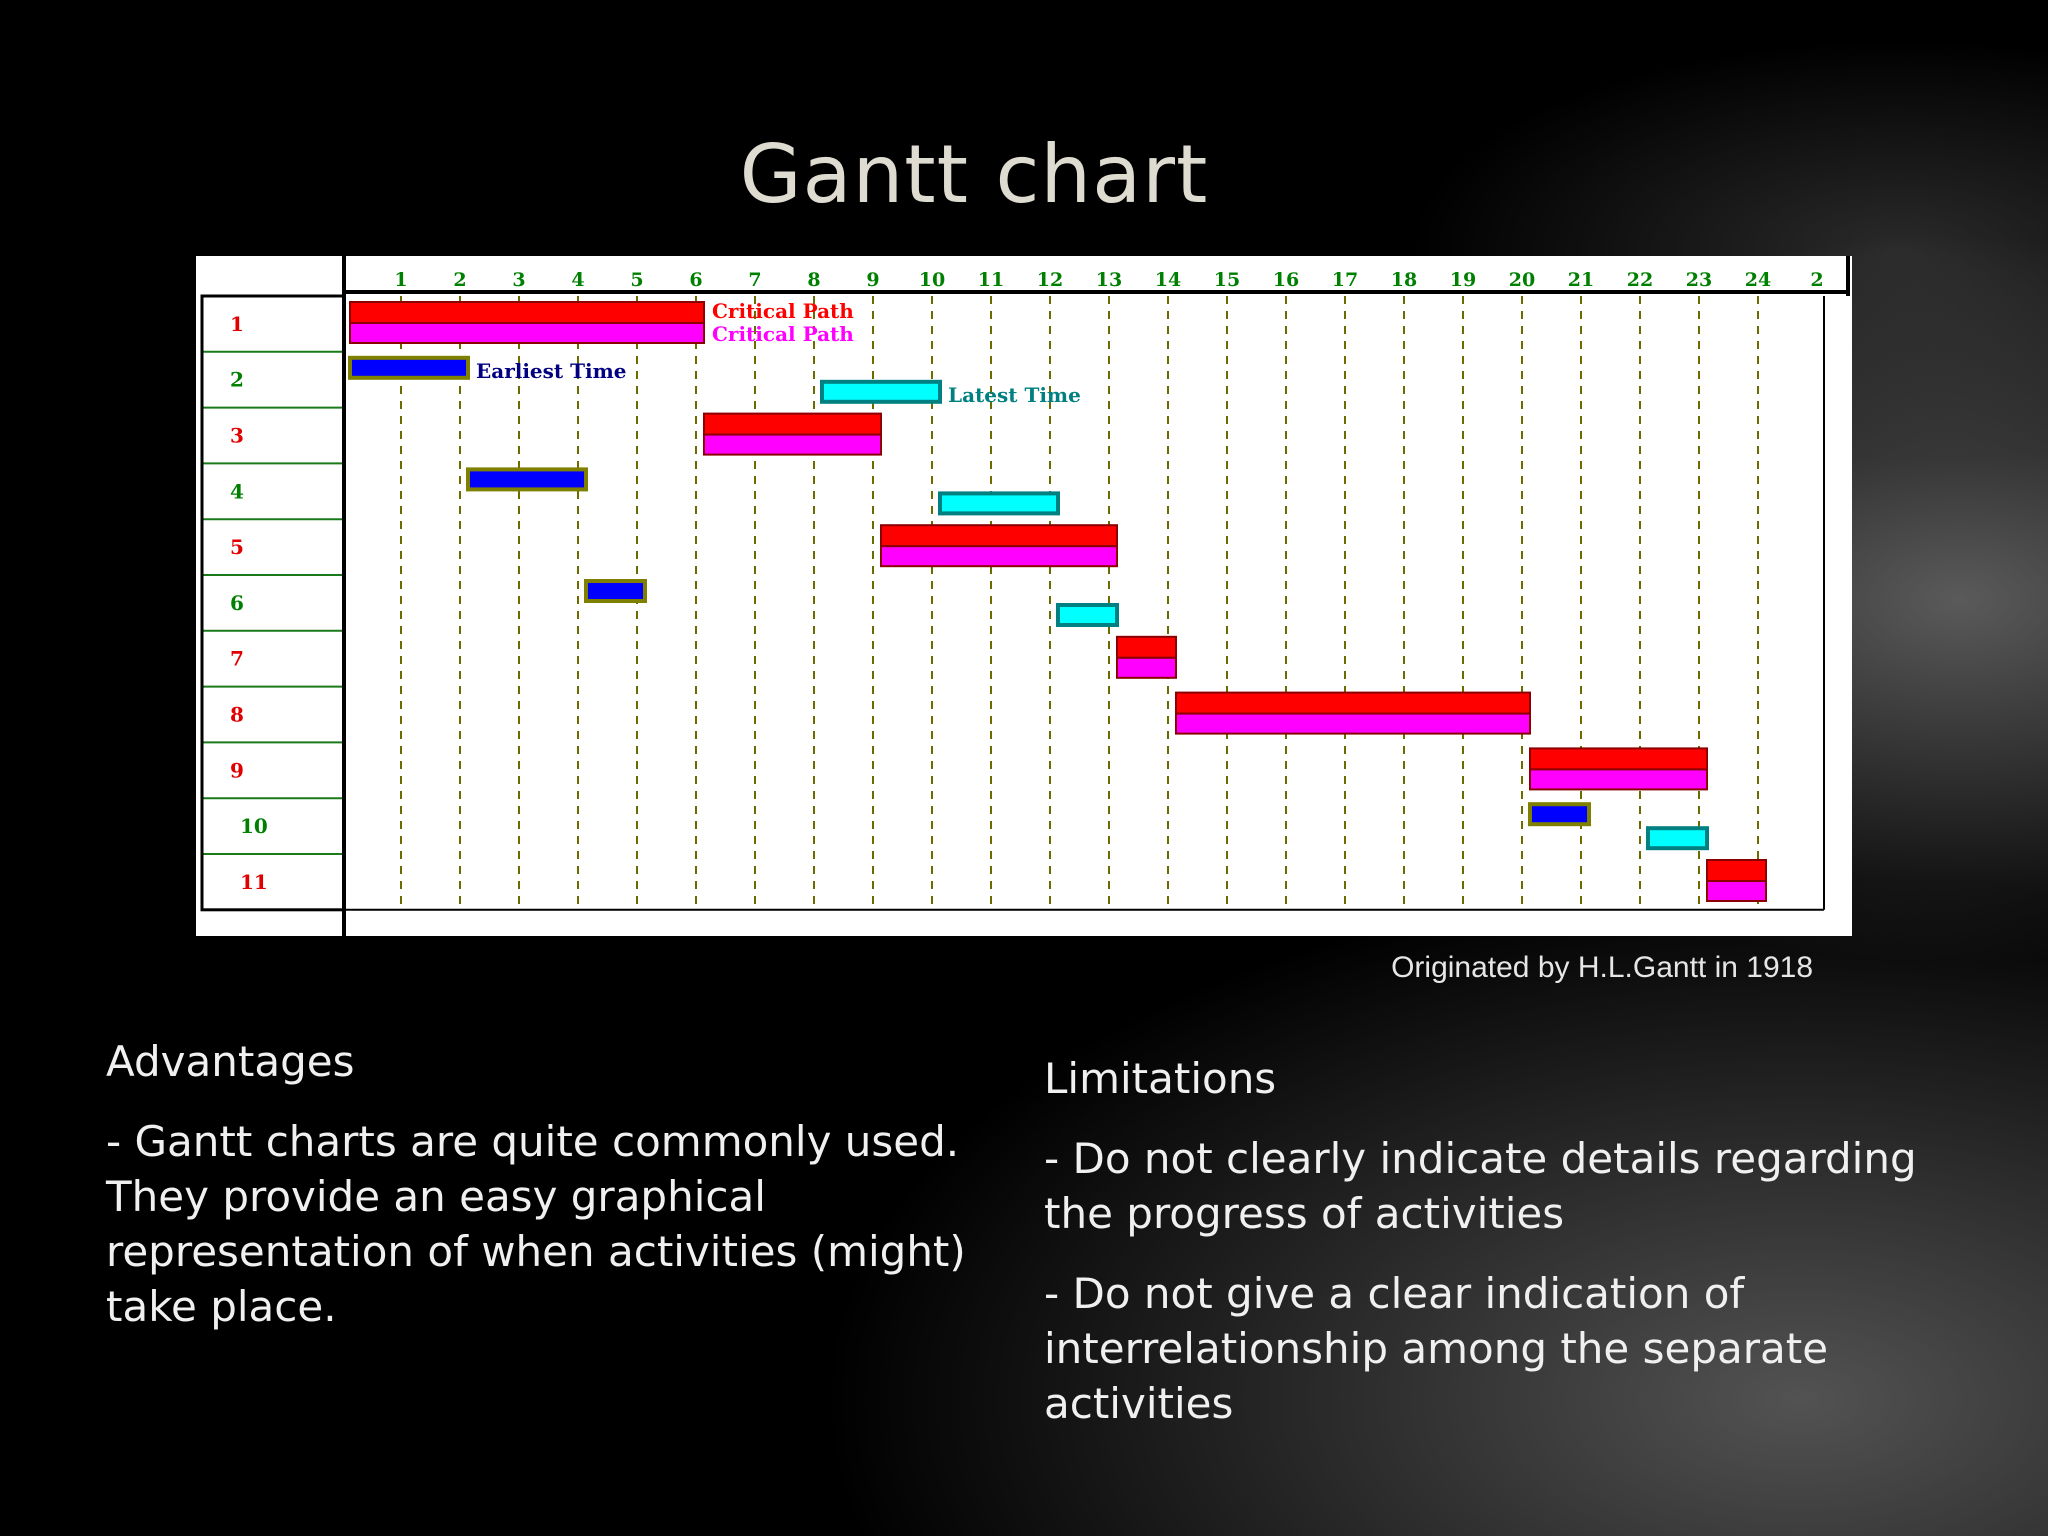 This screenshot has height=1536, width=2048. Describe the element at coordinates (237, 603) in the screenshot. I see `row-label: 6` at that location.